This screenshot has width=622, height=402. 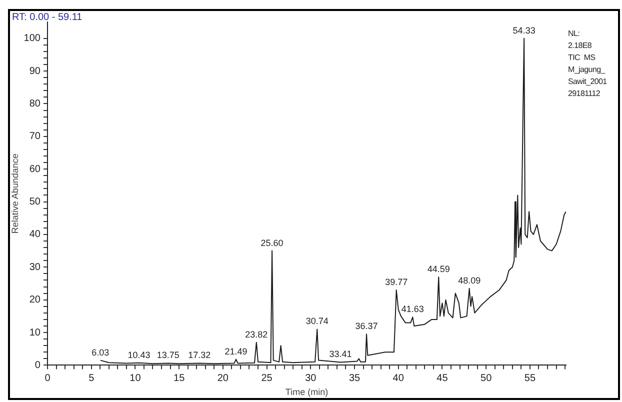 What do you see at coordinates (101, 352) in the screenshot?
I see `annotation: 6.03` at bounding box center [101, 352].